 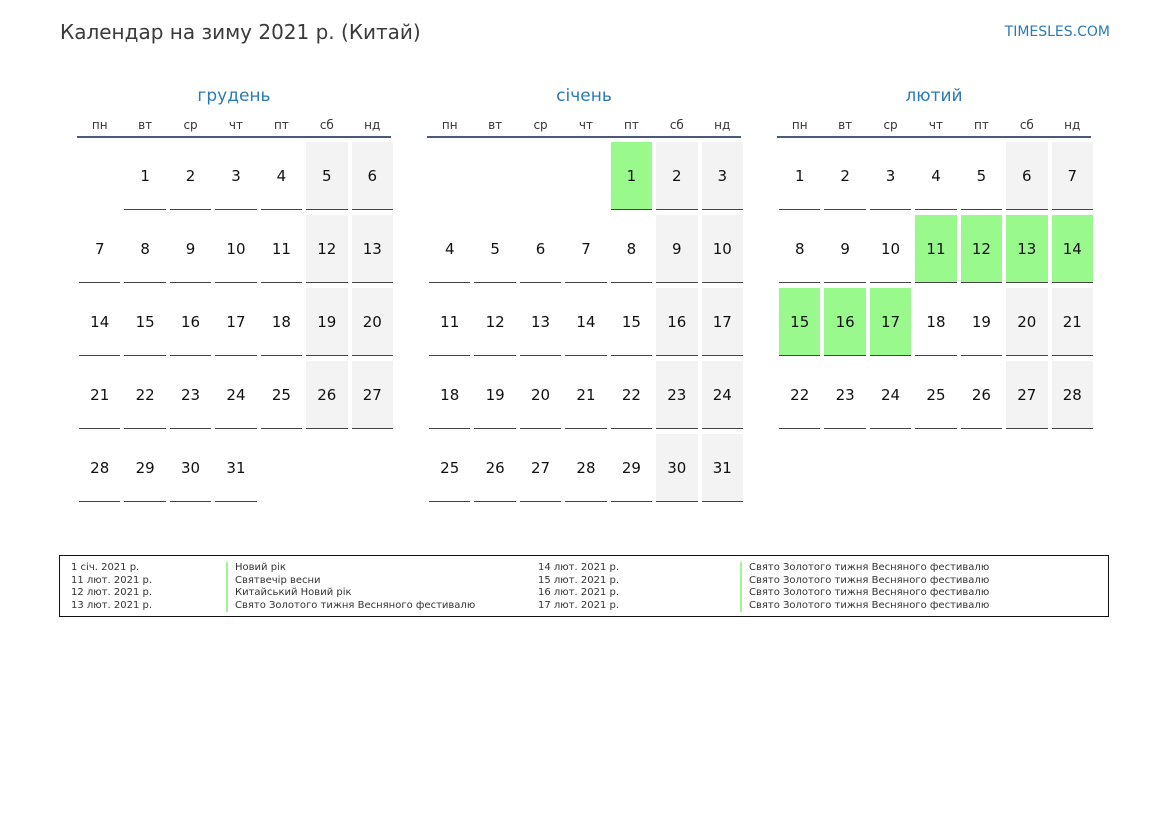 I want to click on week-row: 15 16 17 18 19 20 21, so click(x=935, y=324).